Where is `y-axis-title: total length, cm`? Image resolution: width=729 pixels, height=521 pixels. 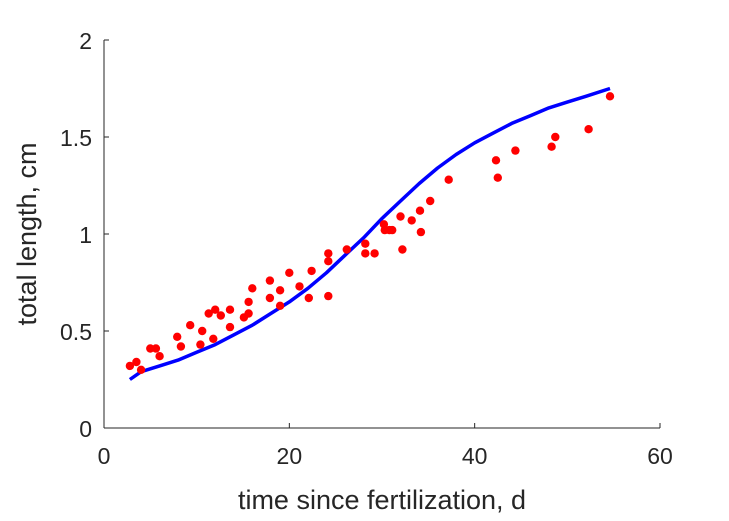
y-axis-title: total length, cm is located at coordinates (27, 233).